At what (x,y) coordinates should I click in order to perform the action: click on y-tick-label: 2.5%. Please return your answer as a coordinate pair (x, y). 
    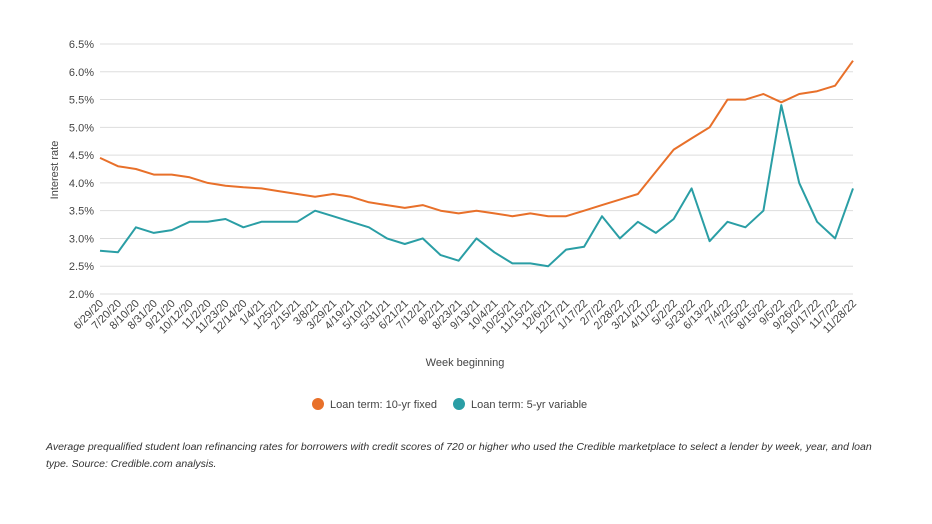
    Looking at the image, I should click on (81, 267).